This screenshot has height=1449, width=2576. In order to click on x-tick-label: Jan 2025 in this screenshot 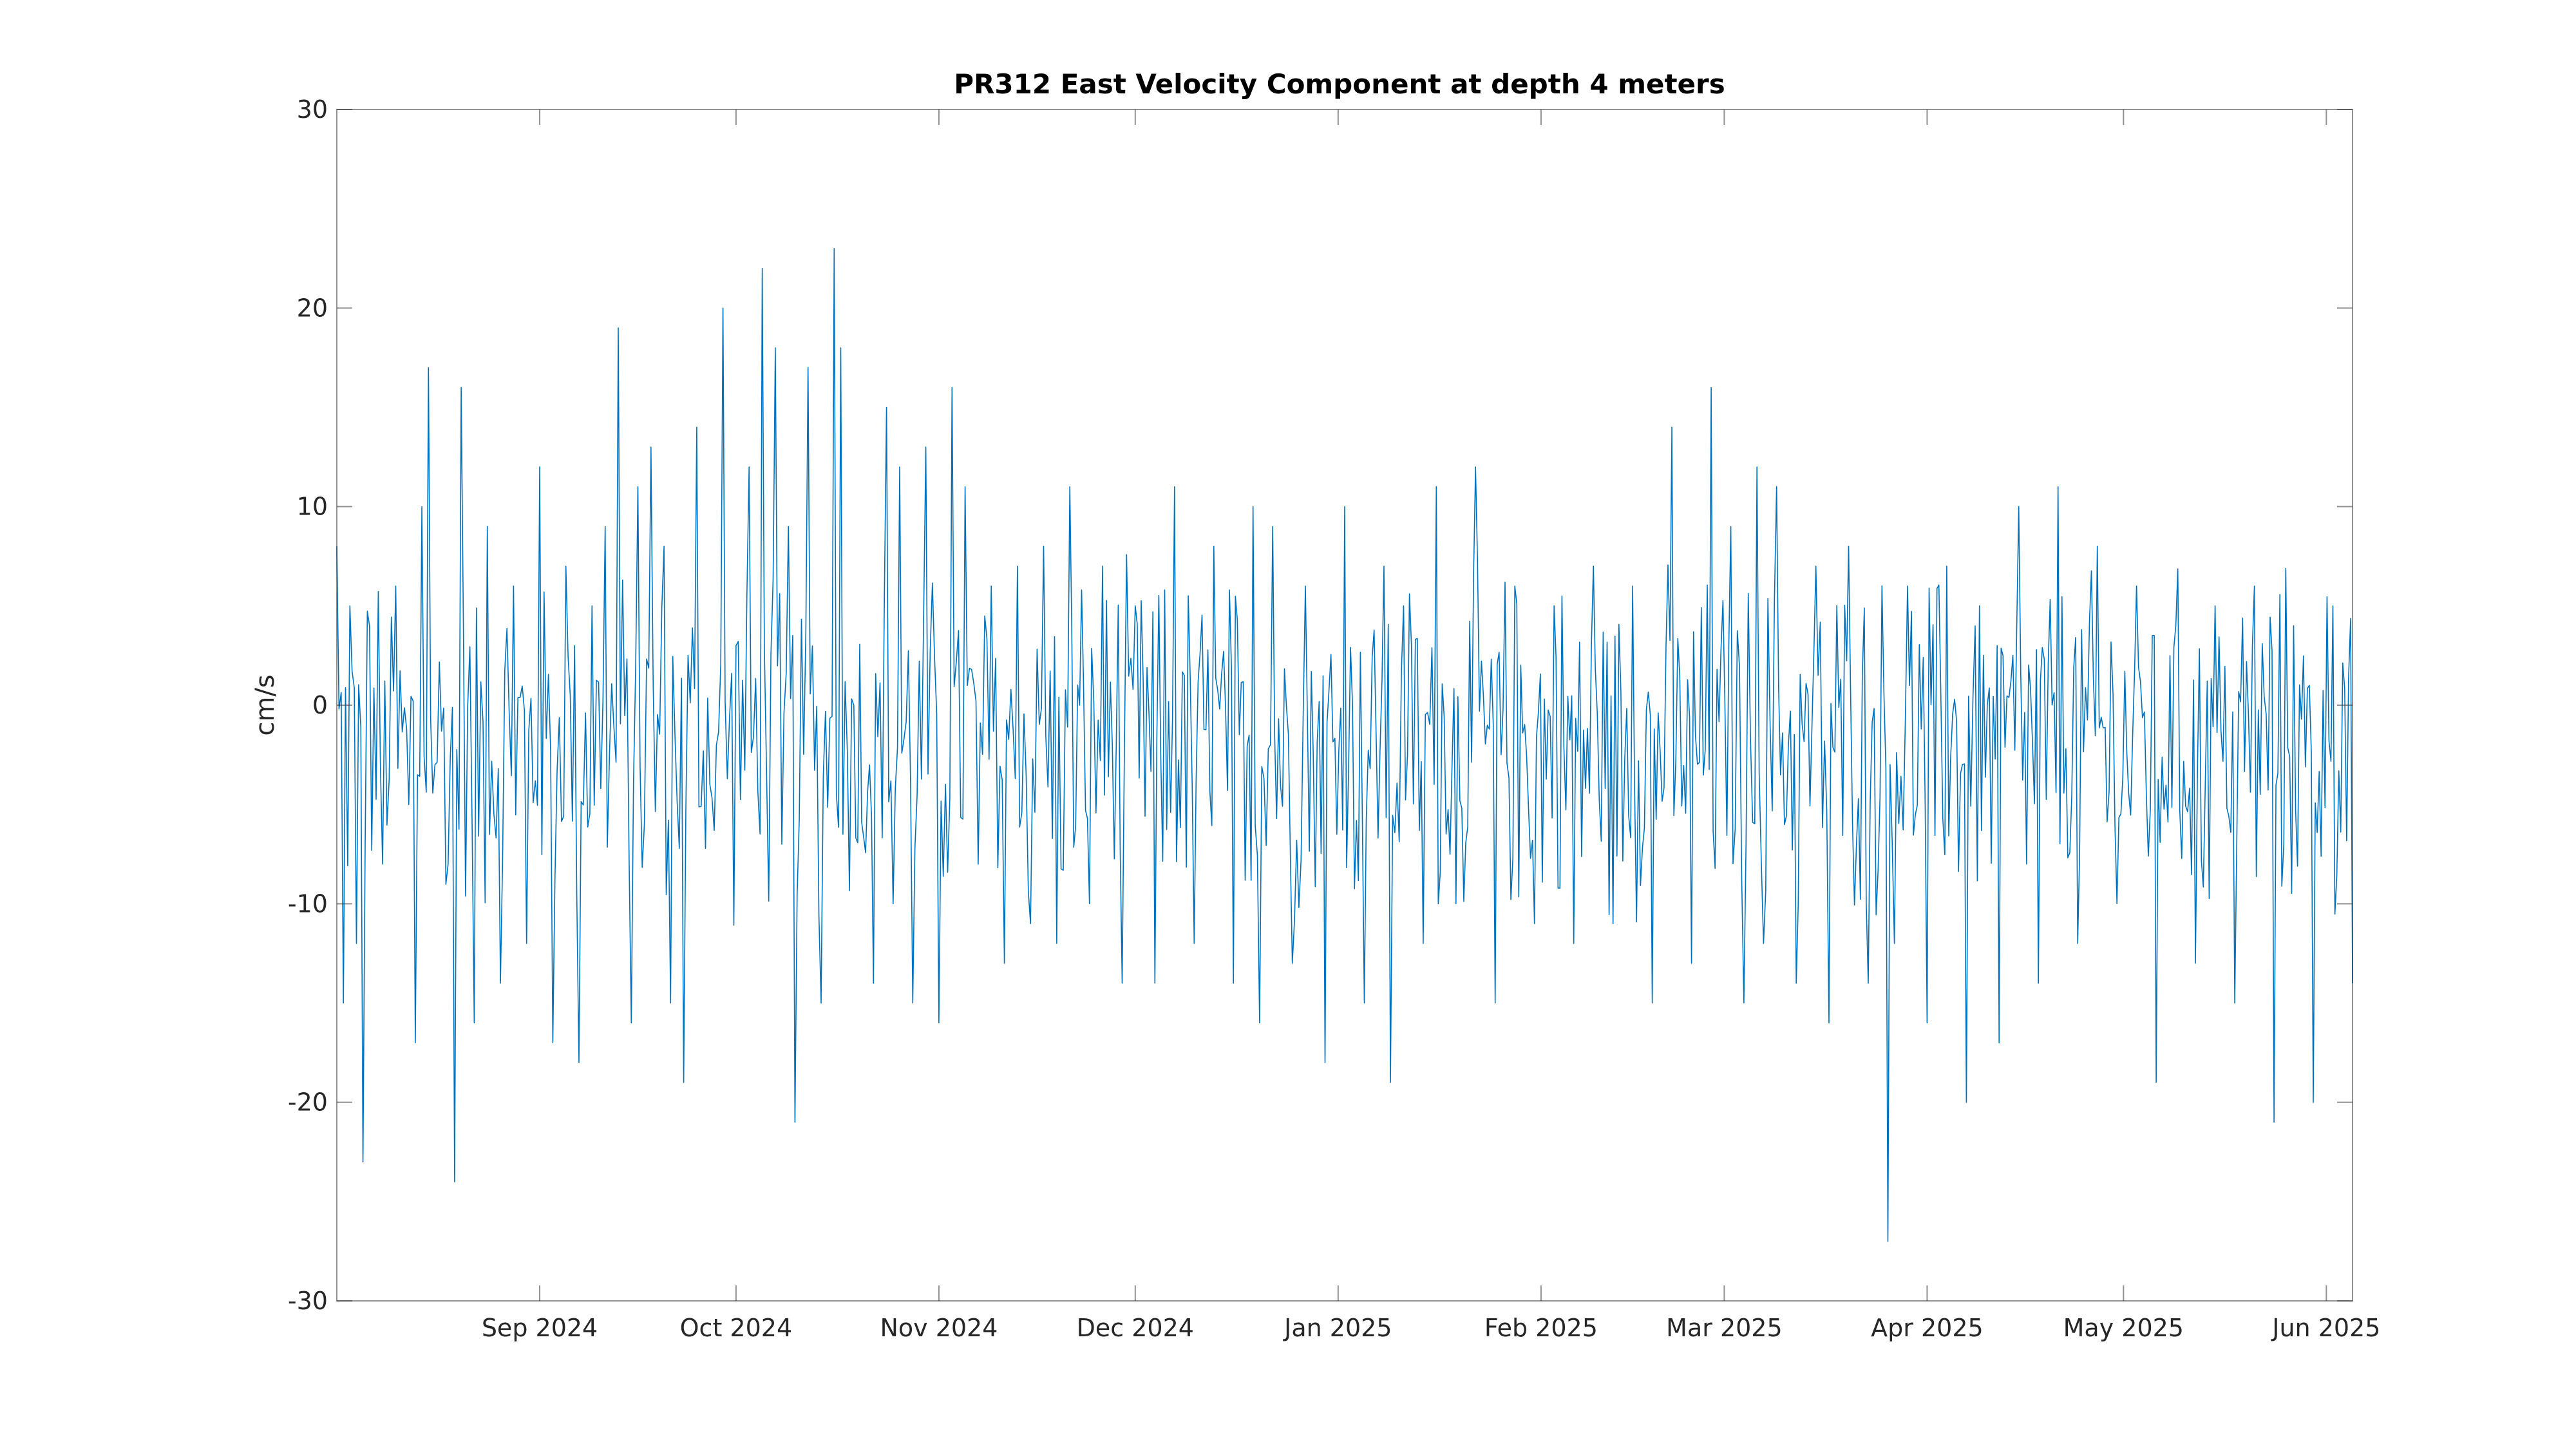, I will do `click(1337, 1328)`.